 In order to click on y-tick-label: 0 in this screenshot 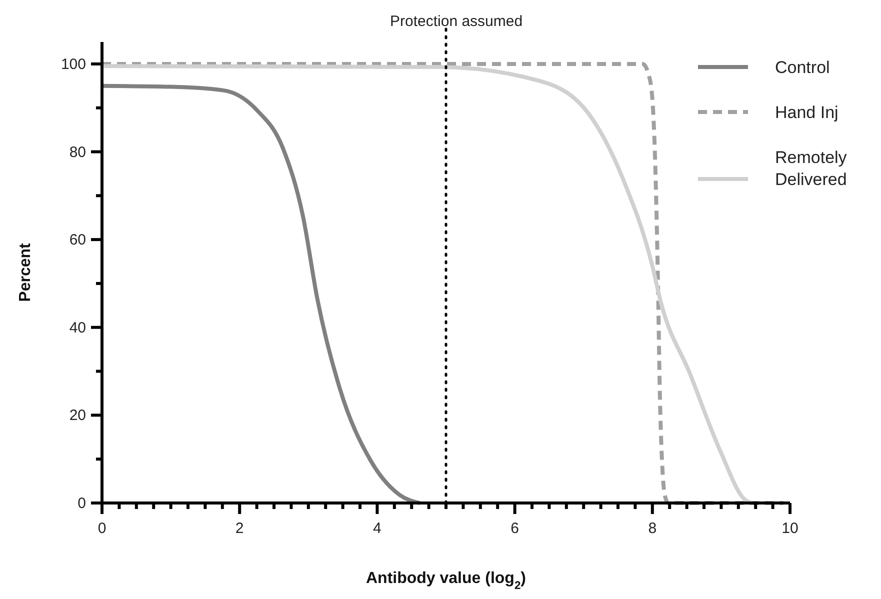, I will do `click(82, 503)`.